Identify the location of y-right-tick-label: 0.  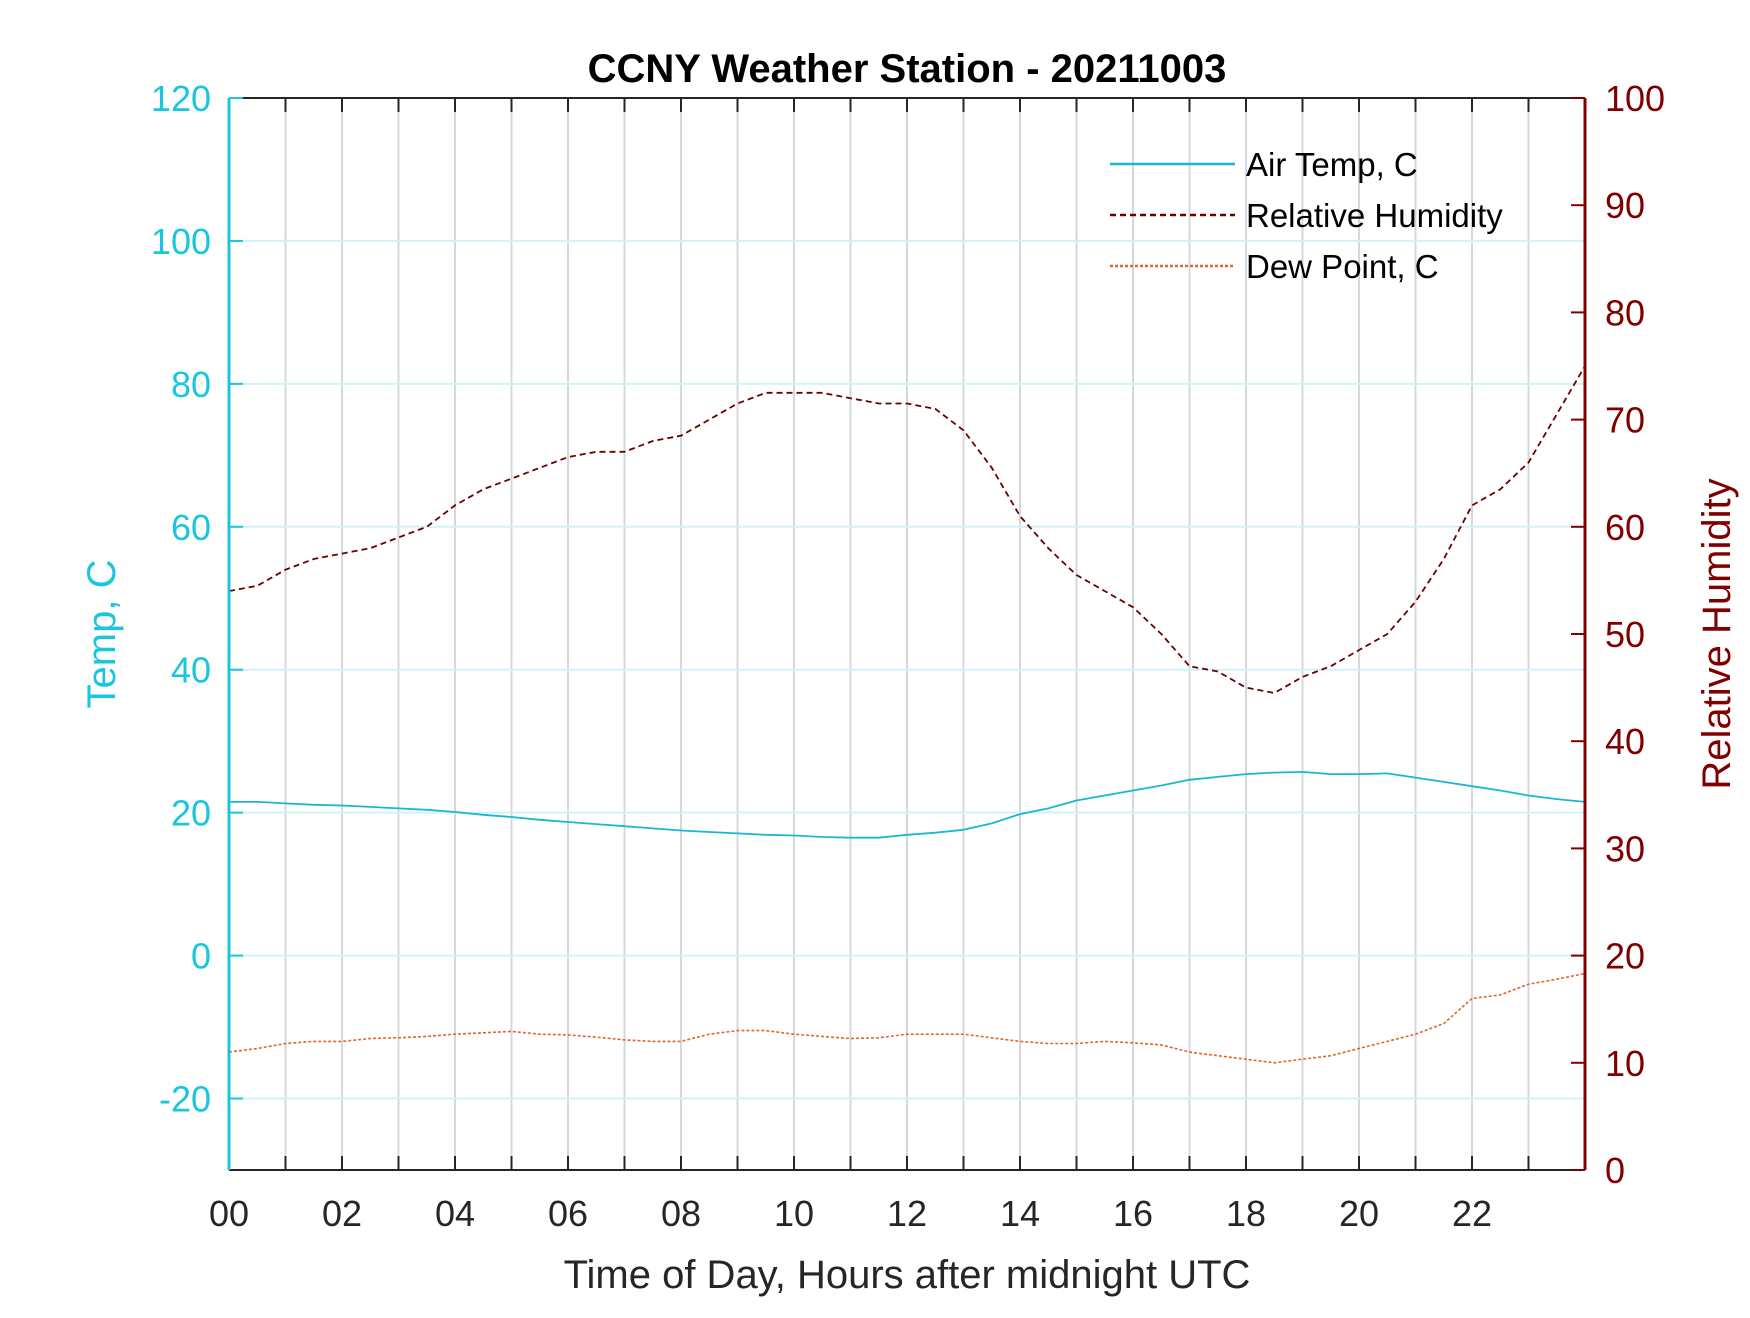
(1615, 1170).